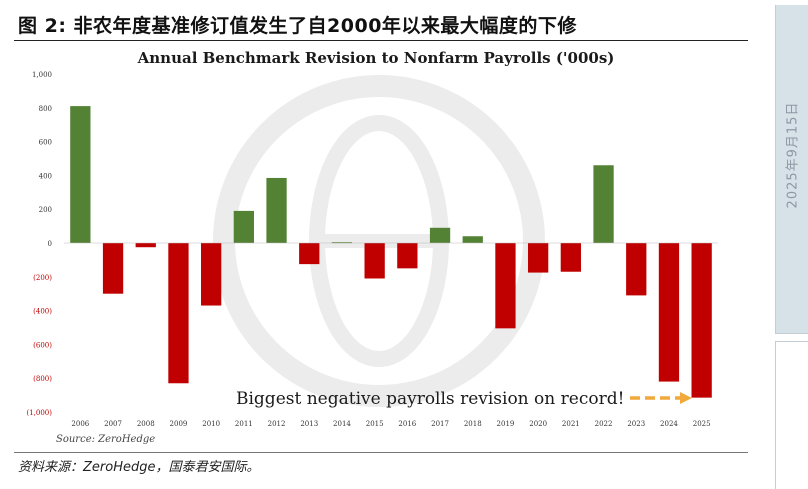 This screenshot has width=808, height=489. I want to click on y-tick-label: (400), so click(42, 312).